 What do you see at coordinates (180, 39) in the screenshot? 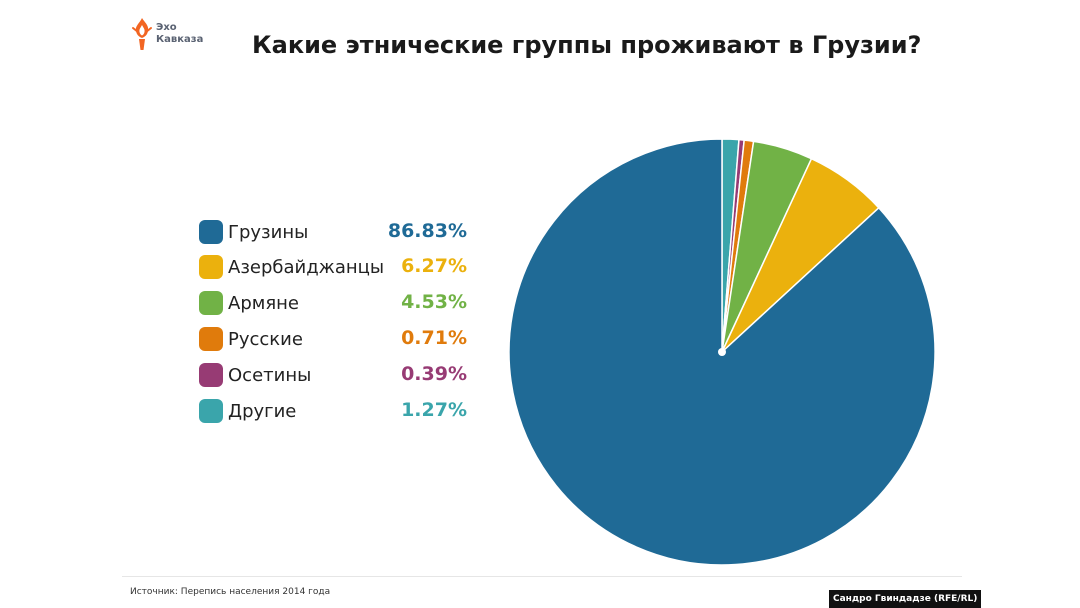
I see `logo-line-2: Кавказа` at bounding box center [180, 39].